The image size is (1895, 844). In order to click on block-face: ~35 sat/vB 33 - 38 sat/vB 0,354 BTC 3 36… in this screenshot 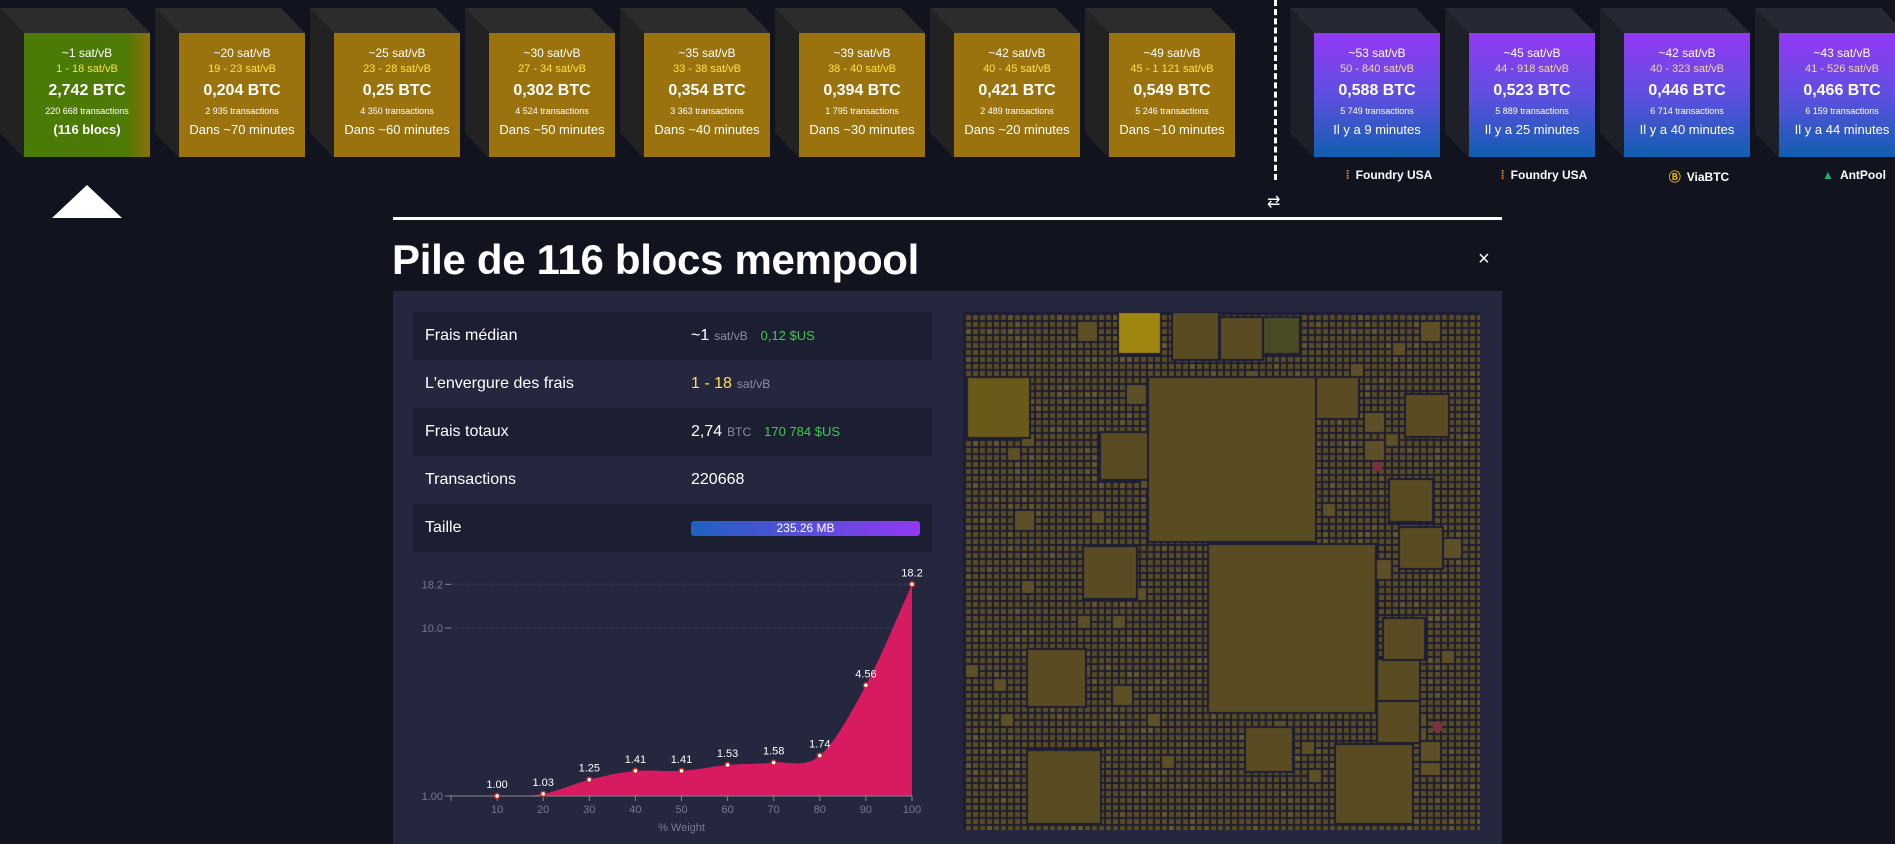, I will do `click(707, 95)`.